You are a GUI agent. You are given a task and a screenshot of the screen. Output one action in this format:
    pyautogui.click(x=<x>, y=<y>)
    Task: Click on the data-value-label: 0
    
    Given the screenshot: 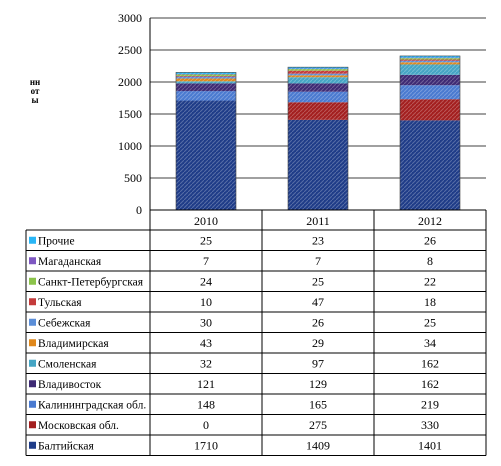 What is the action you would take?
    pyautogui.click(x=206, y=425)
    